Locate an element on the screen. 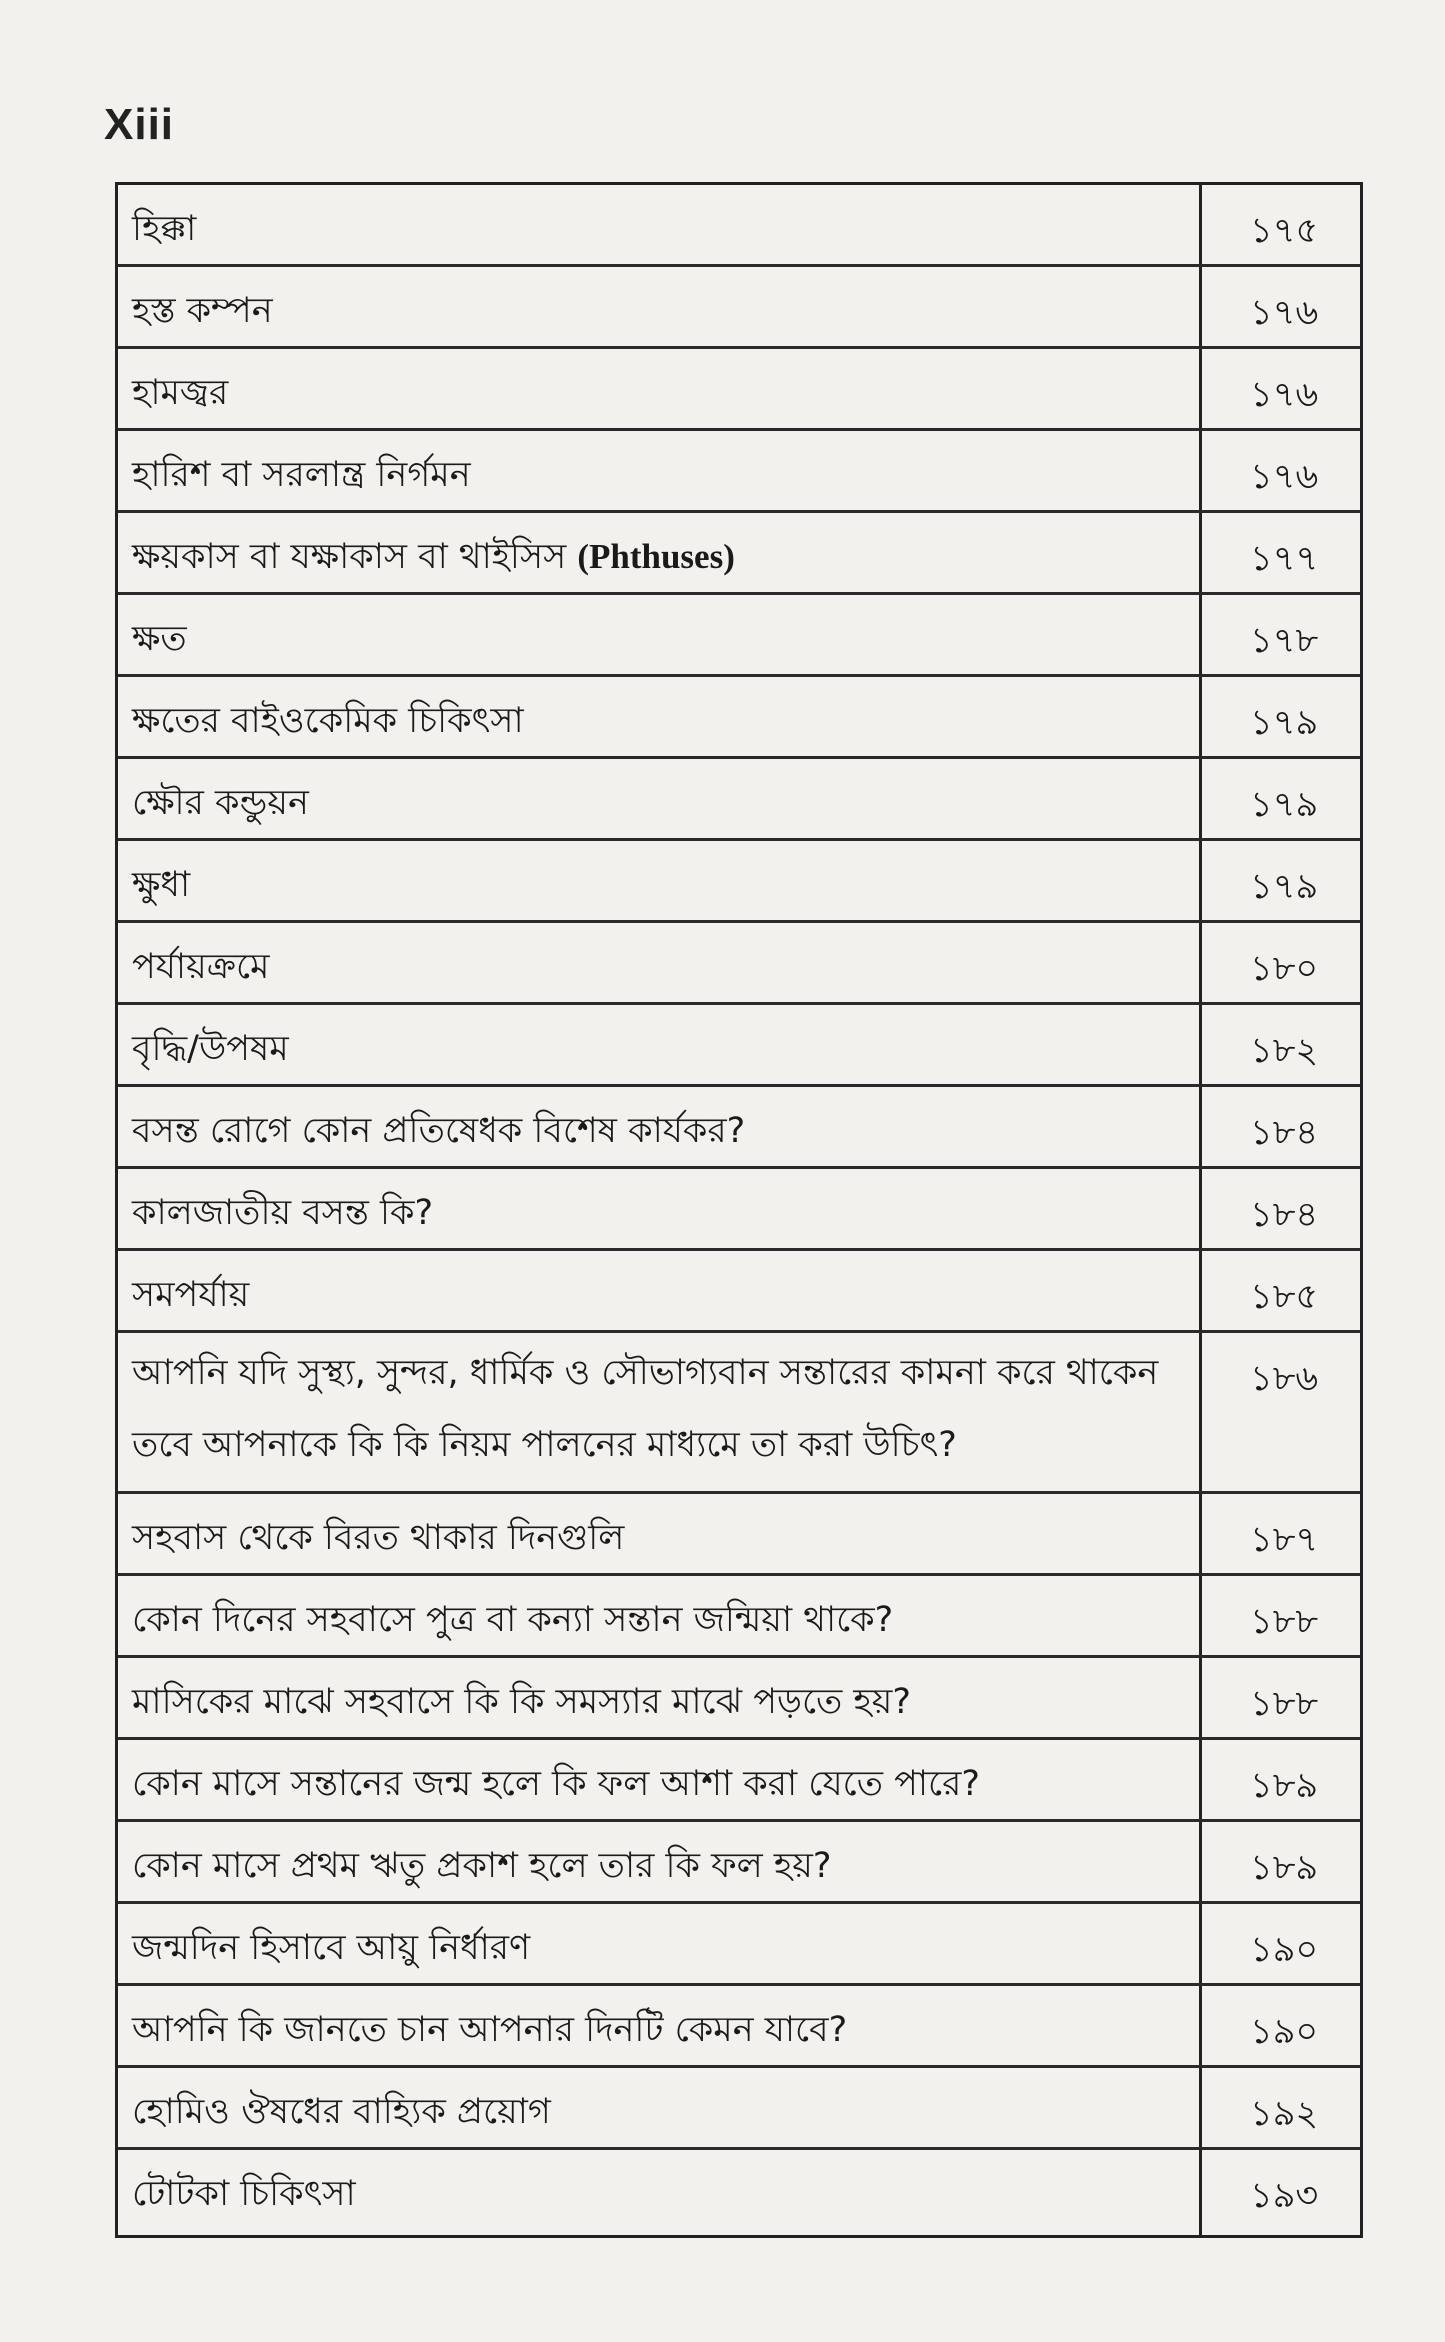 The height and width of the screenshot is (2342, 1445). toc-row: হস্ত কম্পন ১৭৬ is located at coordinates (739, 308).